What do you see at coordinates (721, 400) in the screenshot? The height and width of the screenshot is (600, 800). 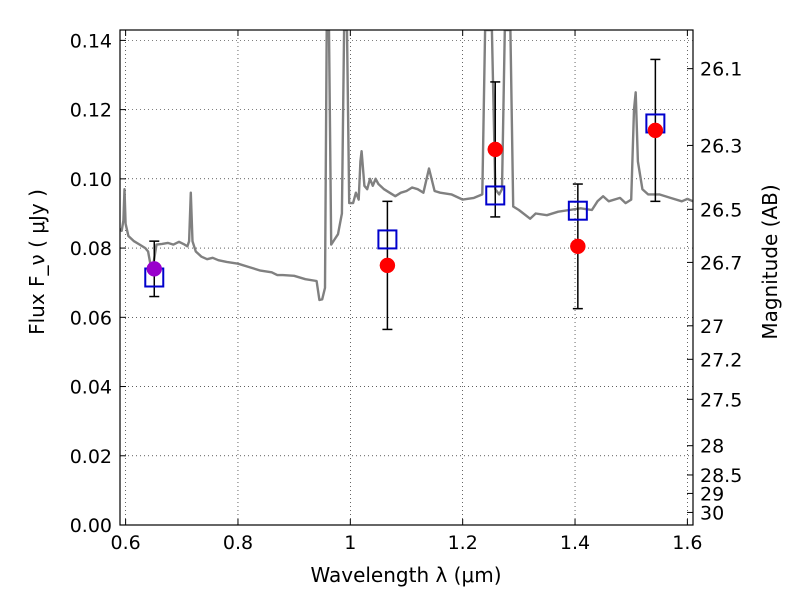 I see `mag-tick-label: 27.5` at bounding box center [721, 400].